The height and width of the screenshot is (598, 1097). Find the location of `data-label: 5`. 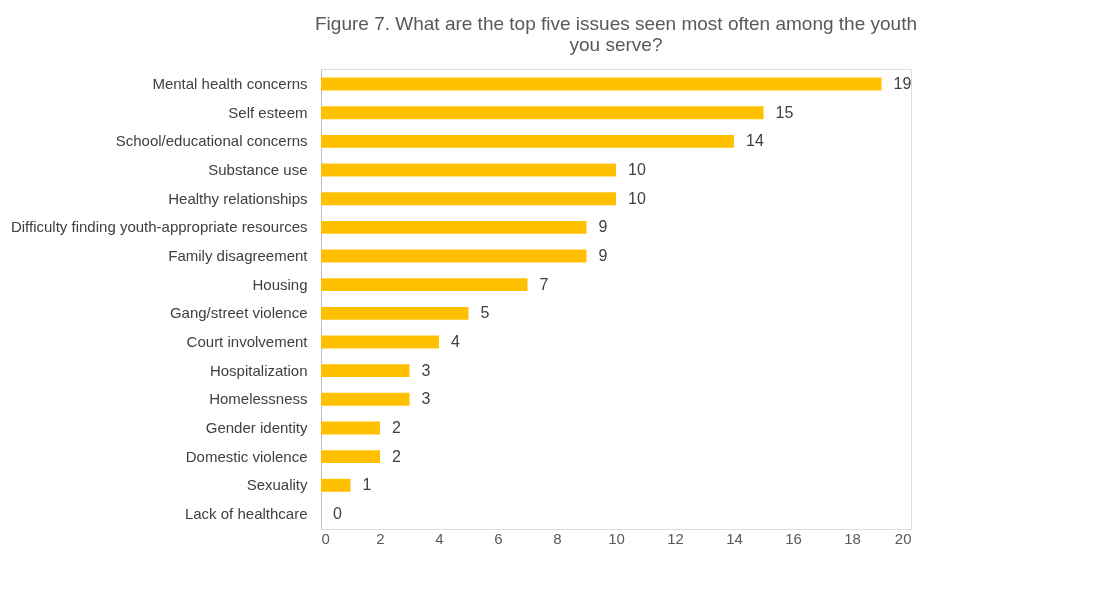

data-label: 5 is located at coordinates (485, 313).